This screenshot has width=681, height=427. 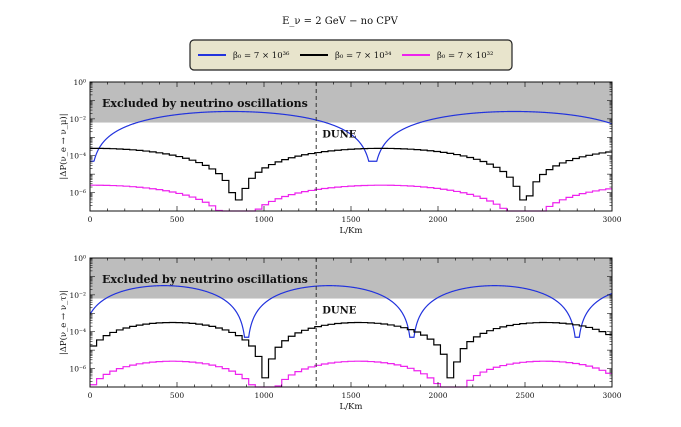 I want to click on bottom-x-tick-label: 2500, so click(x=524, y=395).